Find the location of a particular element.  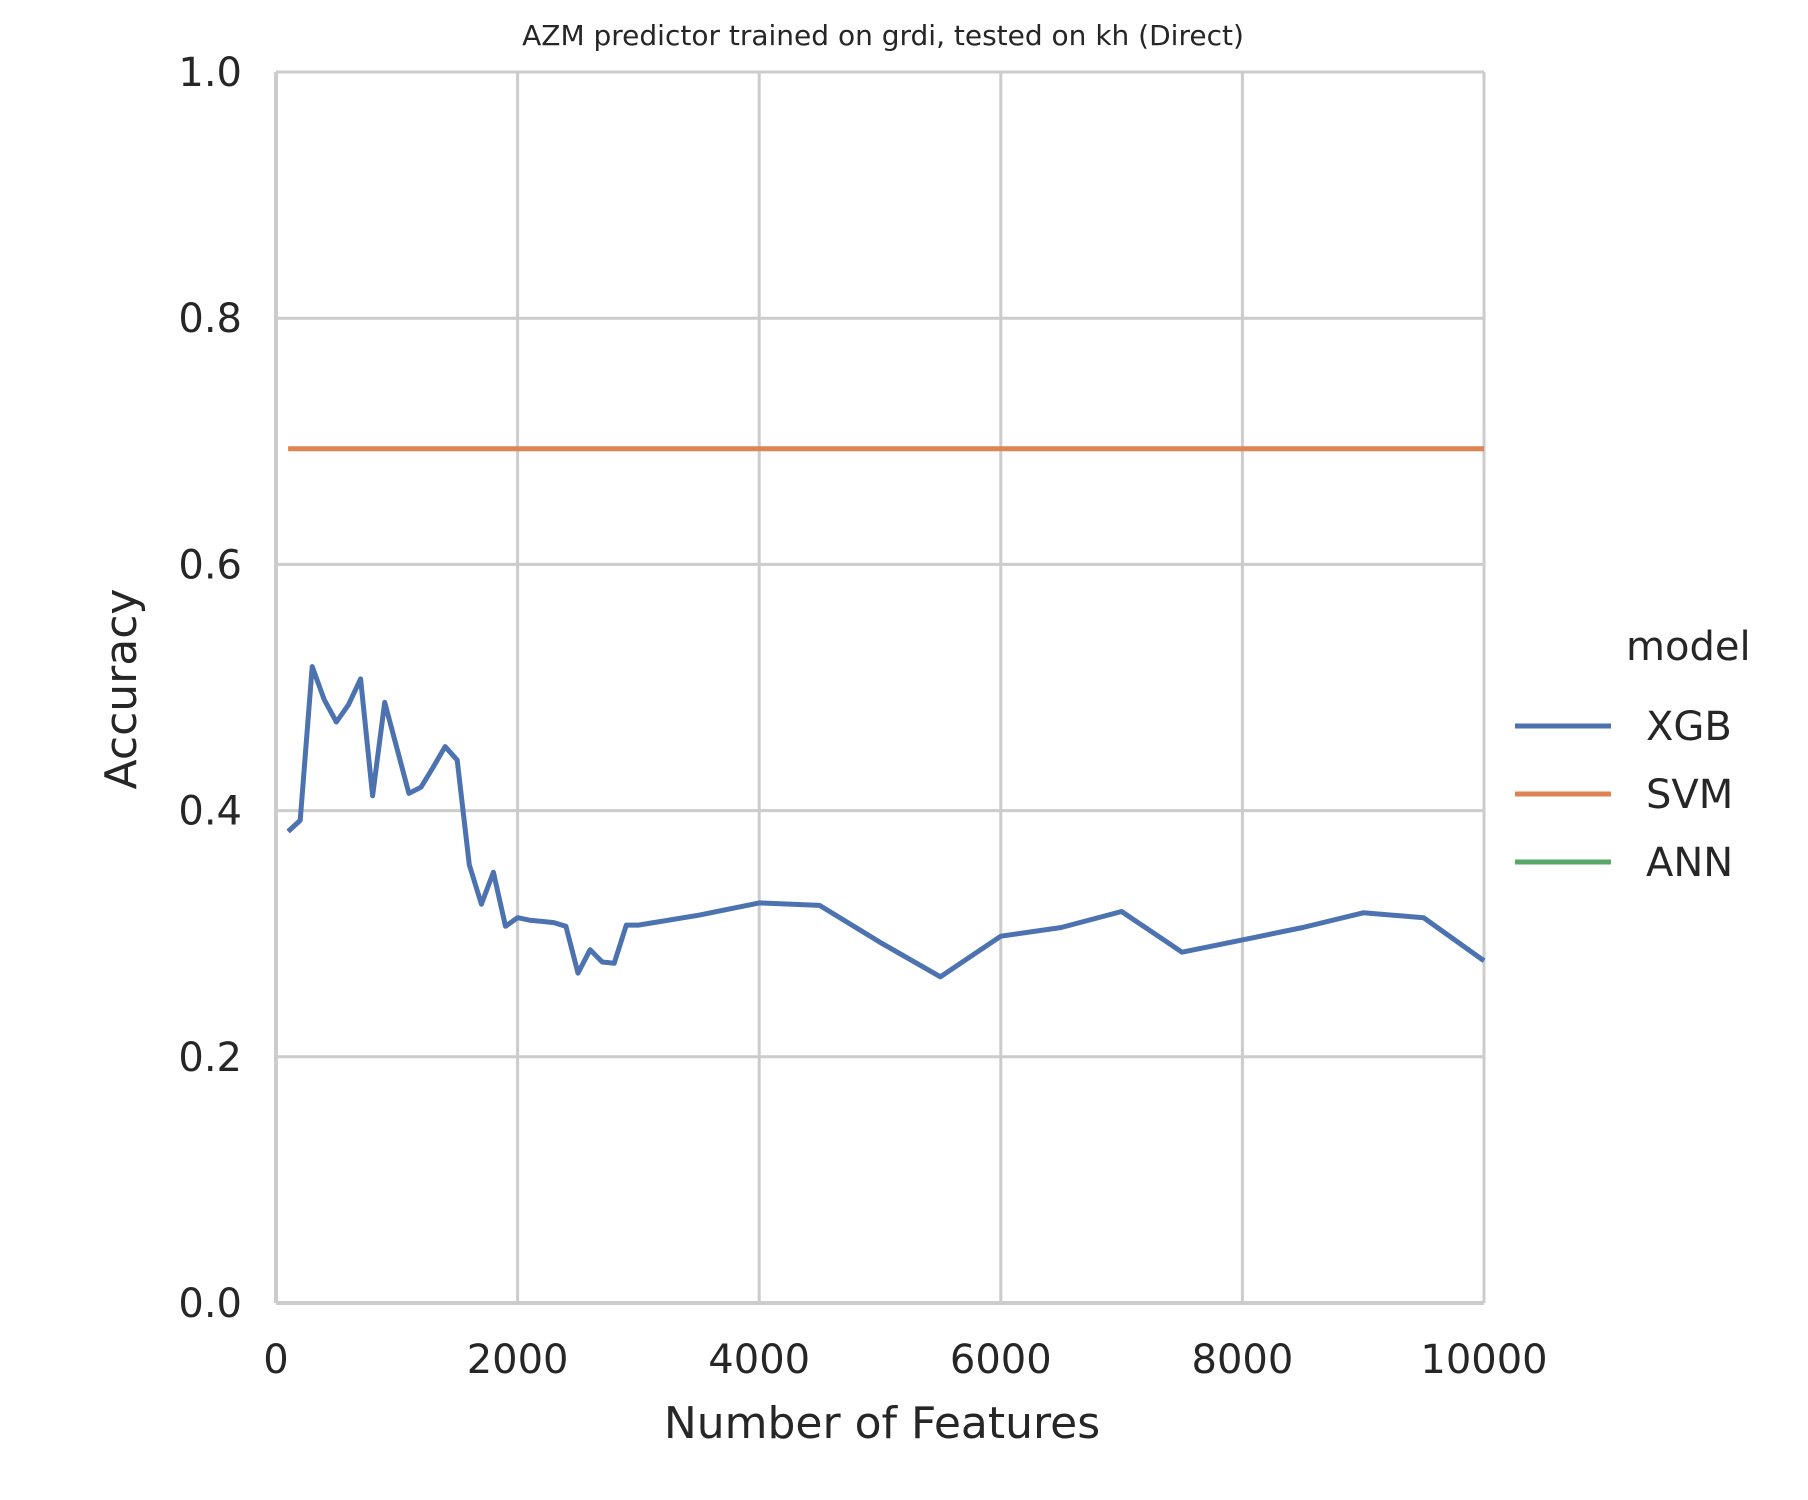

y-tick-label: 0.2 is located at coordinates (210, 1058).